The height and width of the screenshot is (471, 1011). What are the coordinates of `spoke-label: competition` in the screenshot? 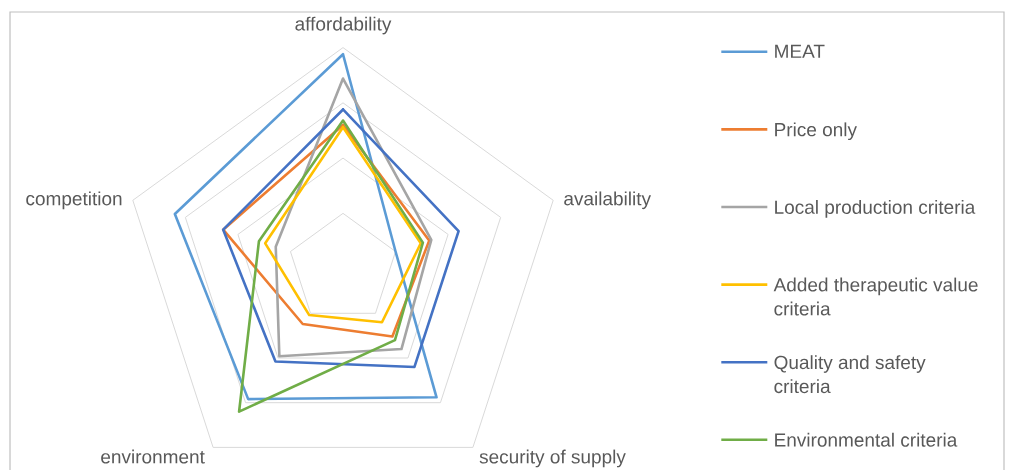 It's located at (74, 200).